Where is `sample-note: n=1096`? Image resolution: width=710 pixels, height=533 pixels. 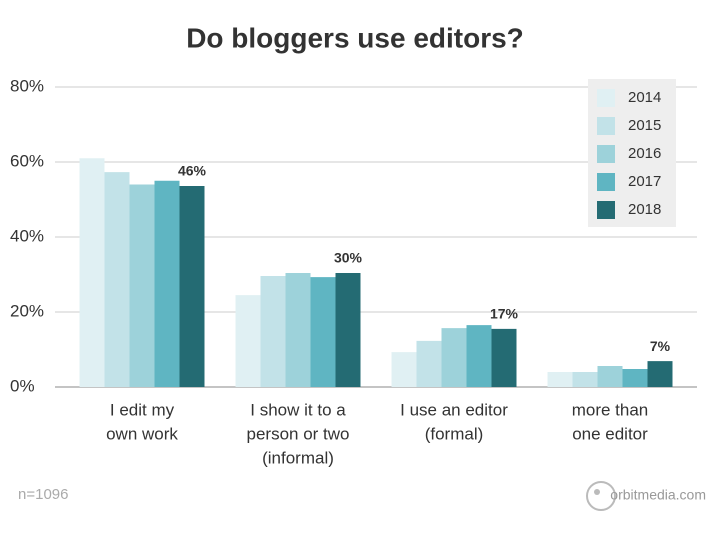 sample-note: n=1096 is located at coordinates (43, 494).